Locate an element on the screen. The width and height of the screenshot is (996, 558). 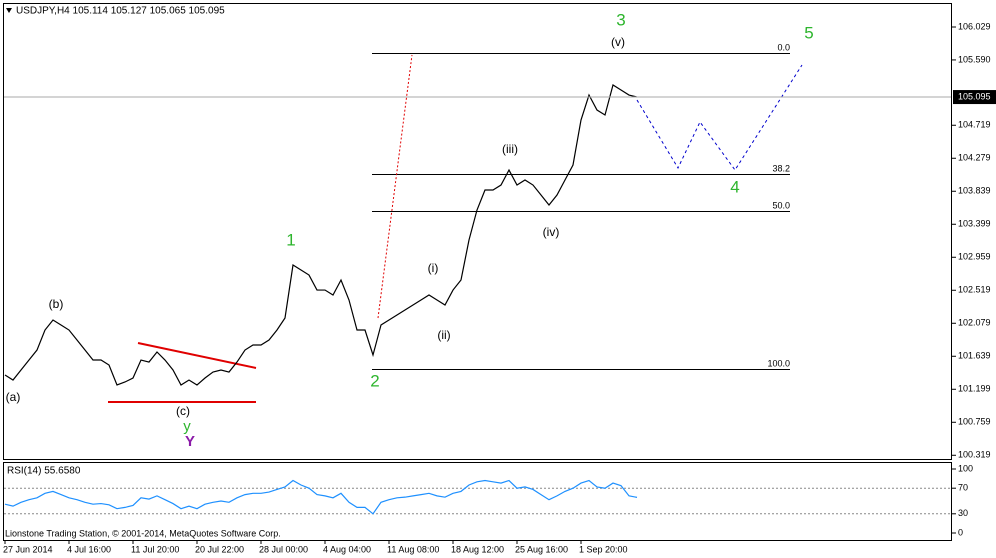
y-tick-label: 101.639 is located at coordinates (974, 356).